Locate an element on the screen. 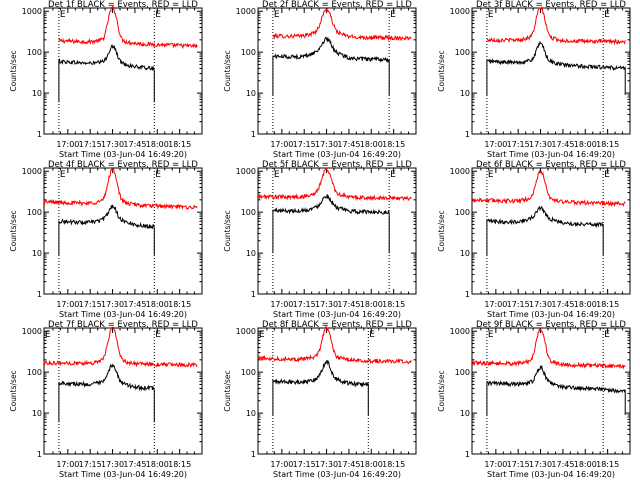  plot-title: Det 1f BLACK = Events, RED = LLD is located at coordinates (123, 5).